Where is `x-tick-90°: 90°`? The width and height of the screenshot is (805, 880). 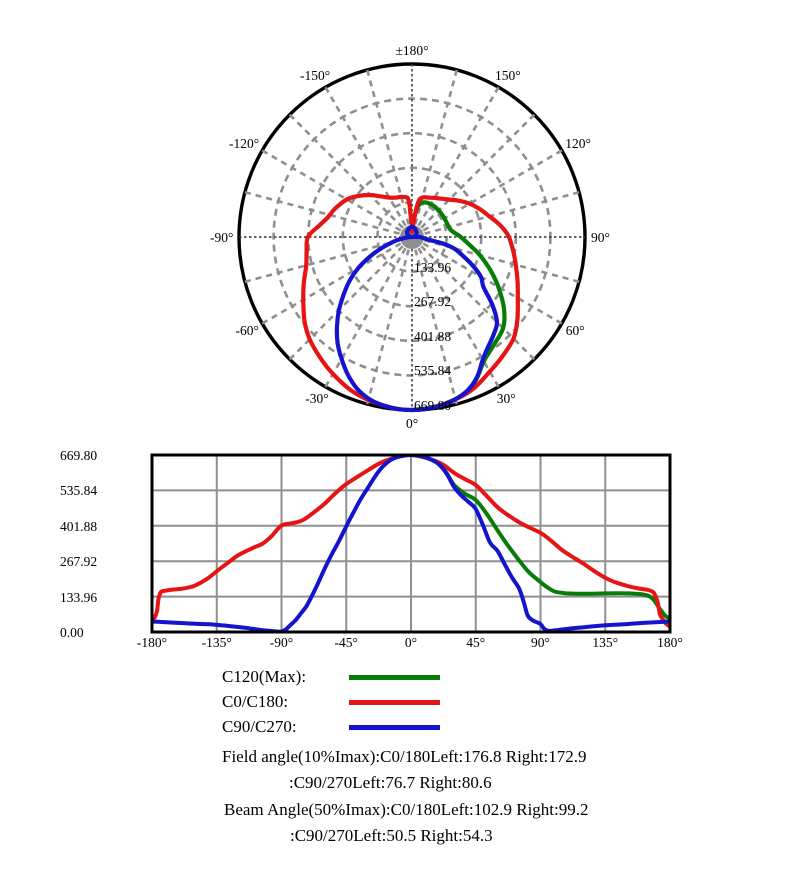 x-tick-90°: 90° is located at coordinates (540, 642).